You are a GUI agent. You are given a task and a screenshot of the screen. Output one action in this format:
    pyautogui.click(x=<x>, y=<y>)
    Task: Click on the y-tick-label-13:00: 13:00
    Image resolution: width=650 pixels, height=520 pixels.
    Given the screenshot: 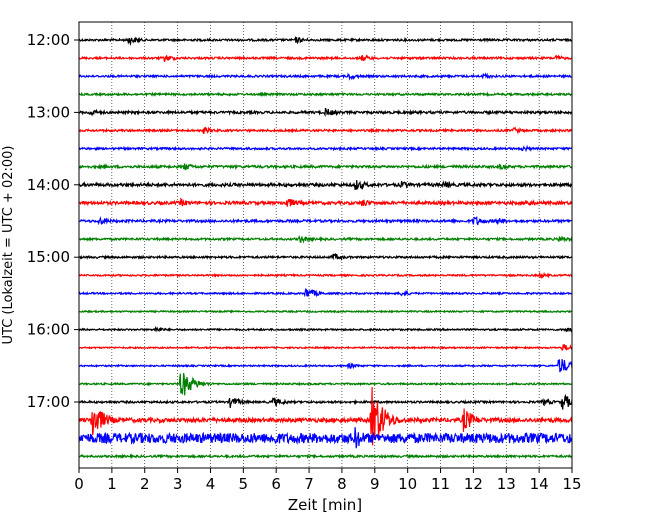 What is the action you would take?
    pyautogui.click(x=48, y=112)
    